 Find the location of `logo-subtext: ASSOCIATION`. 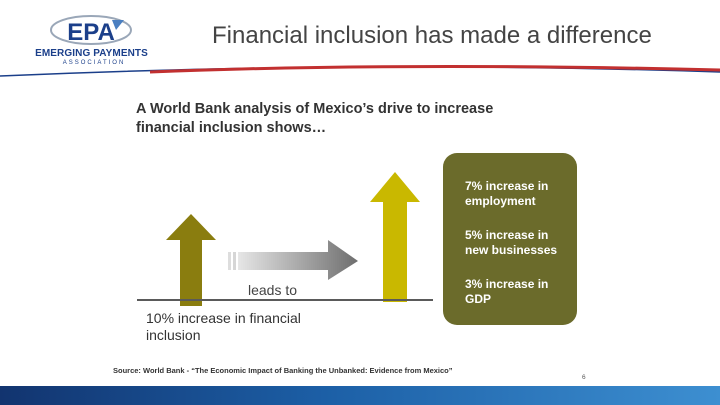

logo-subtext: ASSOCIATION is located at coordinates (94, 63).